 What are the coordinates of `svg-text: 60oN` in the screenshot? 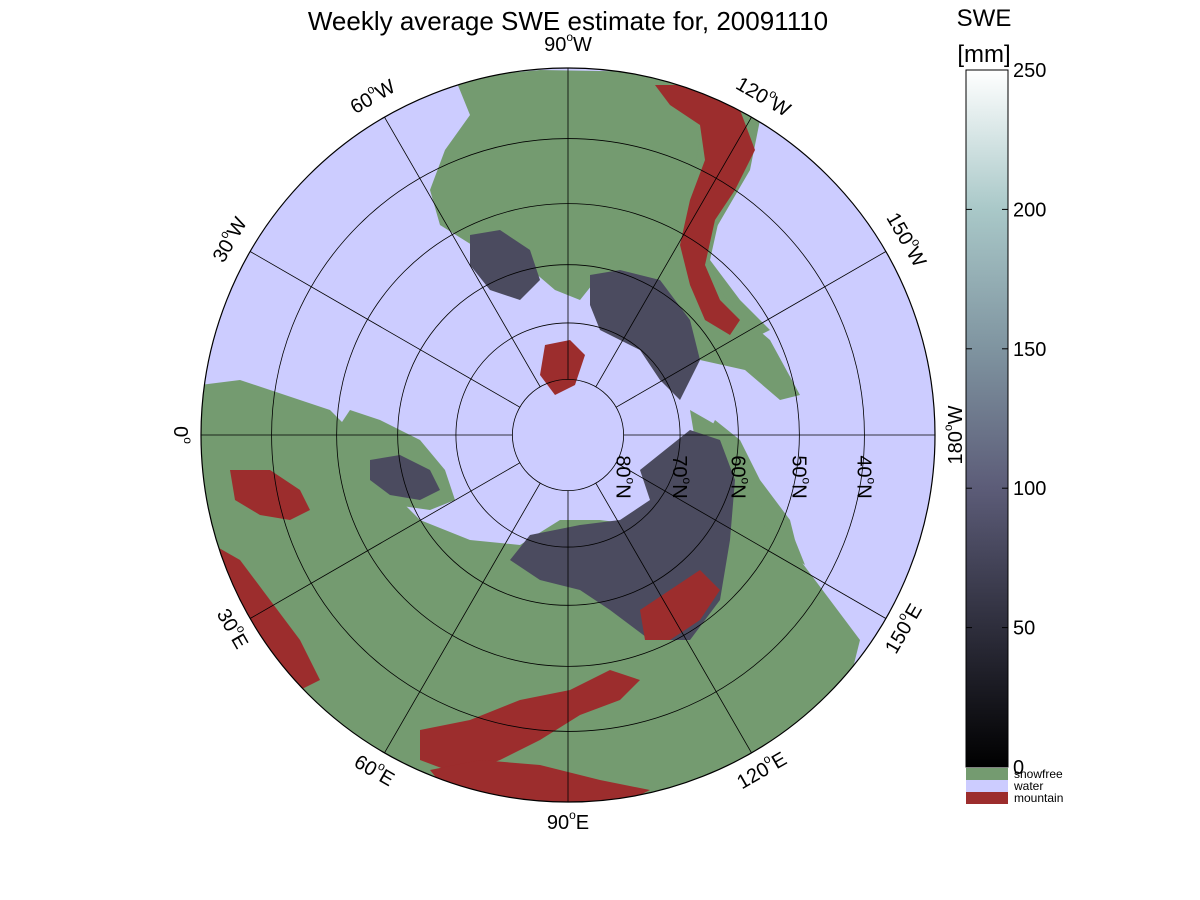 It's located at (739, 476).